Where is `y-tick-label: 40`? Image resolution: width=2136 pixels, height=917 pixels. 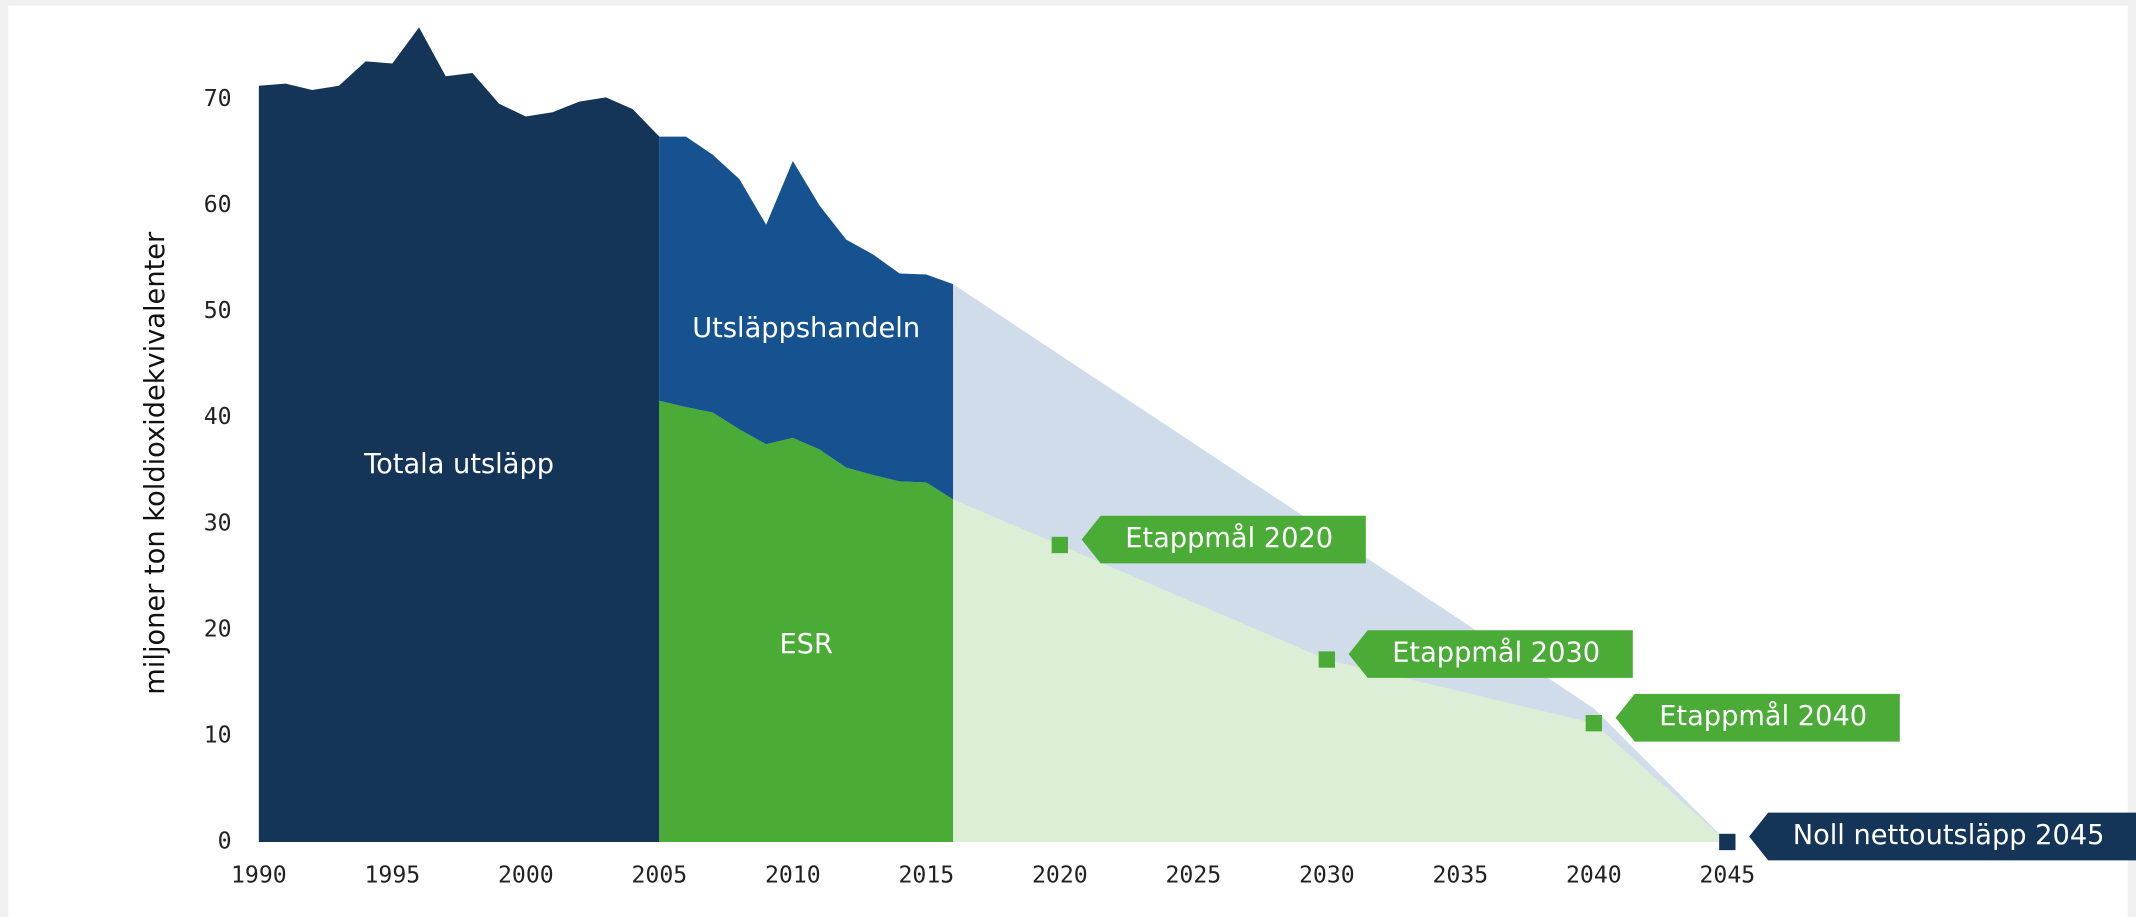
y-tick-label: 40 is located at coordinates (218, 417).